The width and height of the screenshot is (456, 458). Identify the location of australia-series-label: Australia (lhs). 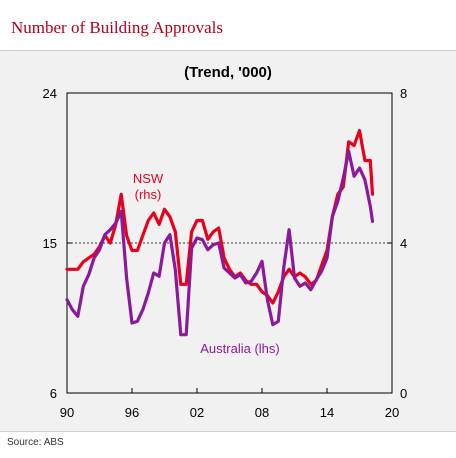
(239, 348).